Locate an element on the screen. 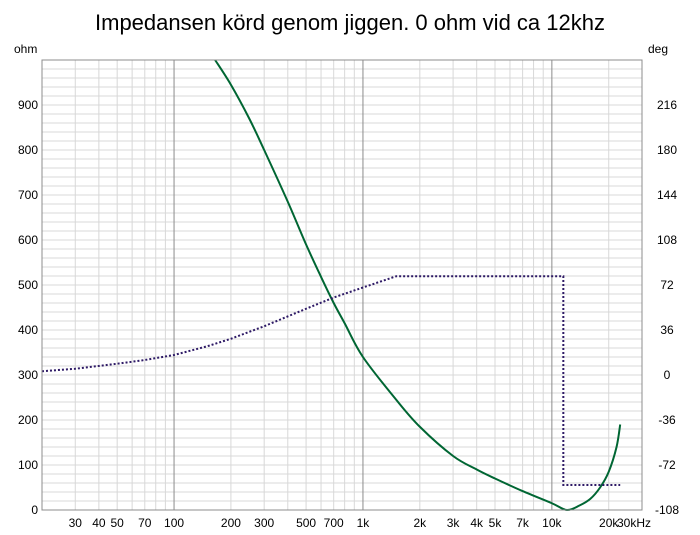 The width and height of the screenshot is (700, 535). y-right-tick-label: 0 is located at coordinates (667, 375).